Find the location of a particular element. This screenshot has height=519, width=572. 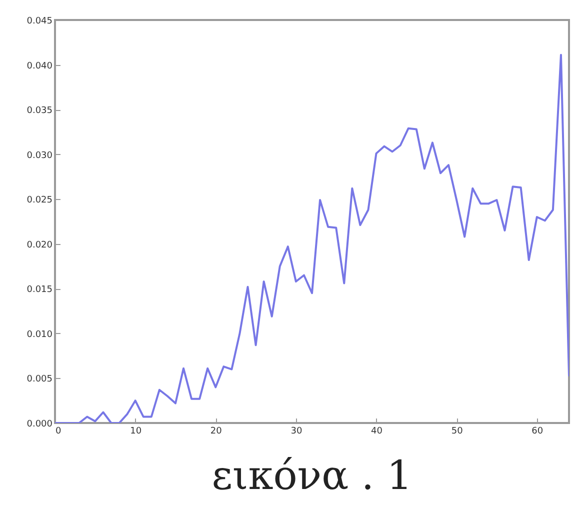

x-tick-label: 0 is located at coordinates (59, 431).